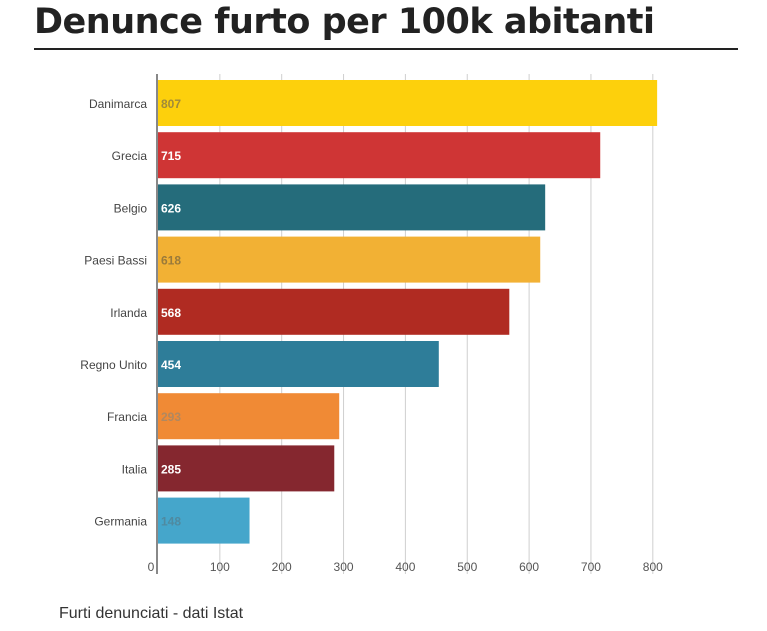  Describe the element at coordinates (282, 567) in the screenshot. I see `x-tick-label: 200` at that location.